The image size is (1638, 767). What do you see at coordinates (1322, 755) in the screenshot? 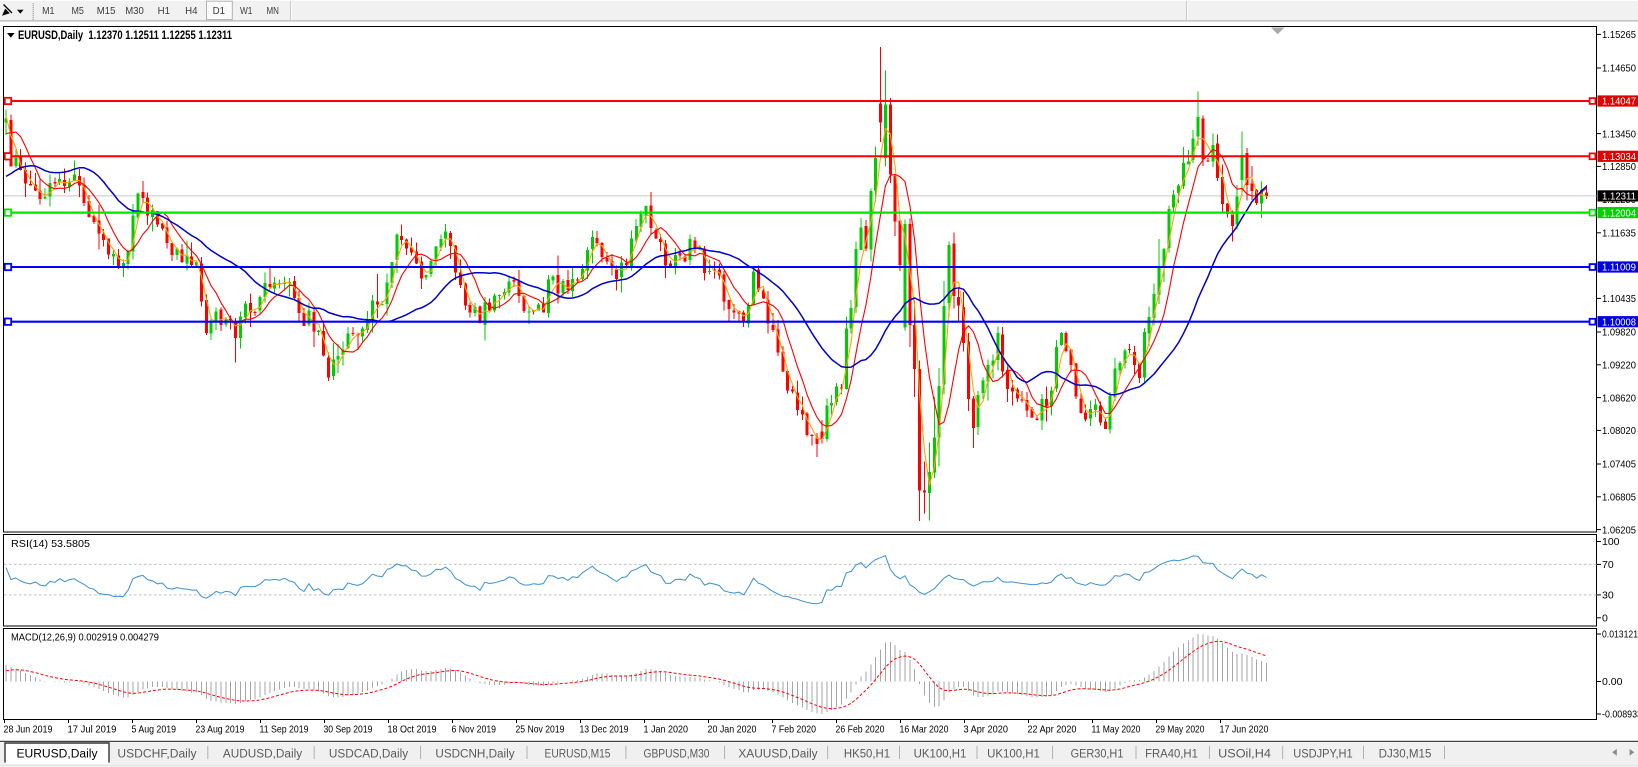
I see `svg-text: USDJPY,H1` at bounding box center [1322, 755].